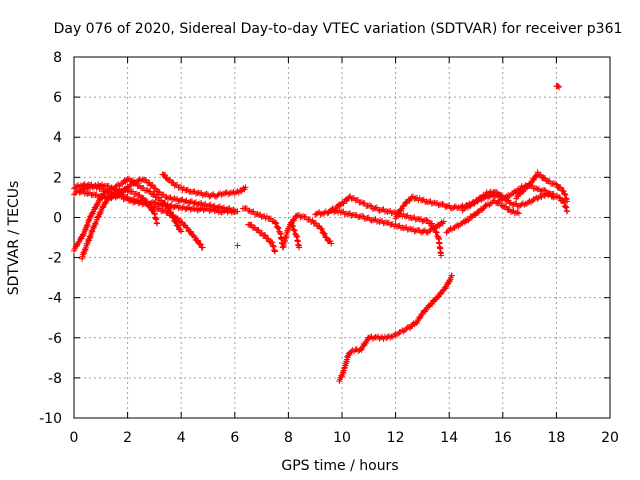 The width and height of the screenshot is (640, 480). I want to click on series-track-e, so click(158, 195).